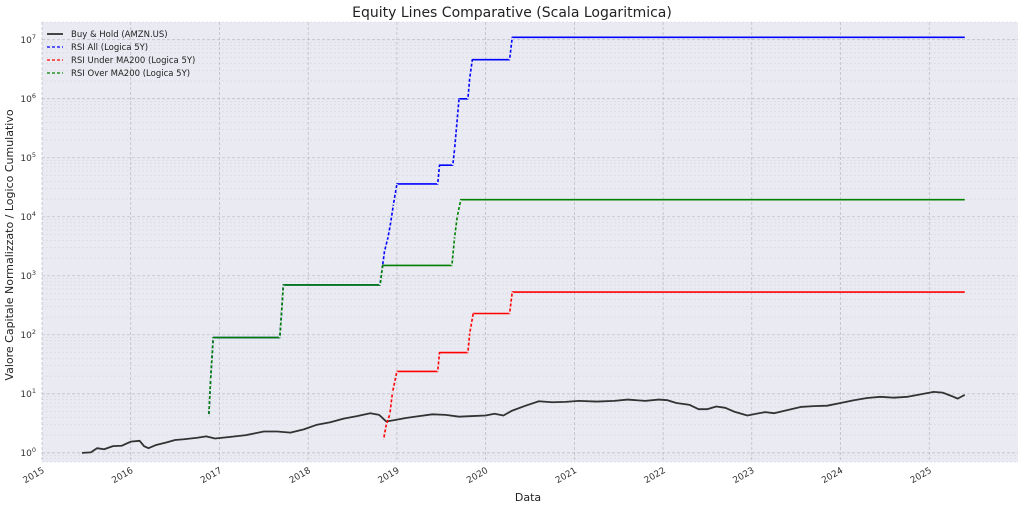  I want to click on legend-label-1: RSI All (Logica 5Y), so click(109, 48).